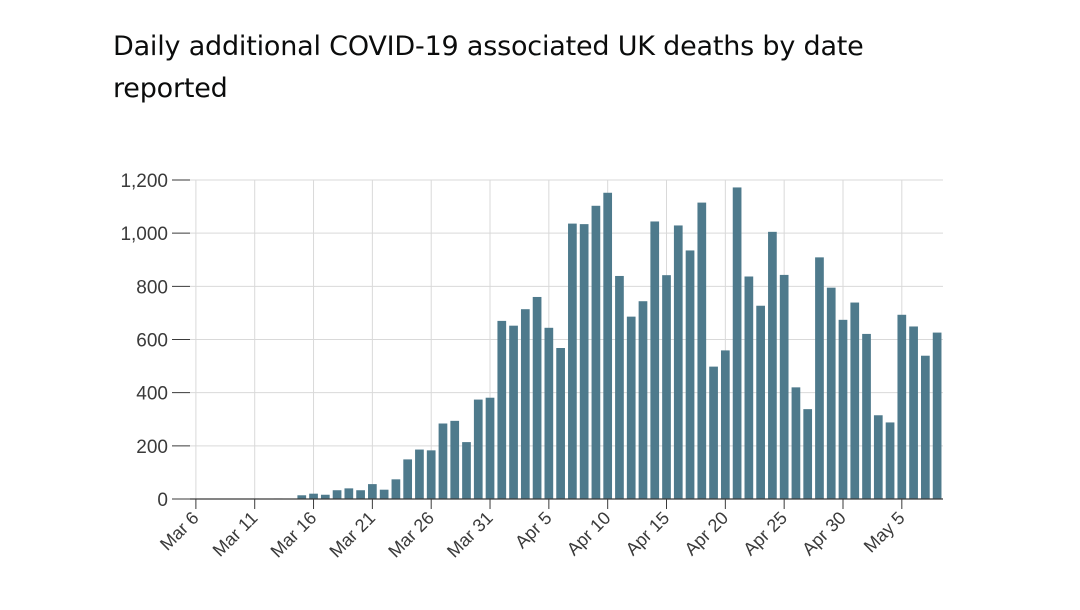  I want to click on y-tick-label: 1,200, so click(144, 181).